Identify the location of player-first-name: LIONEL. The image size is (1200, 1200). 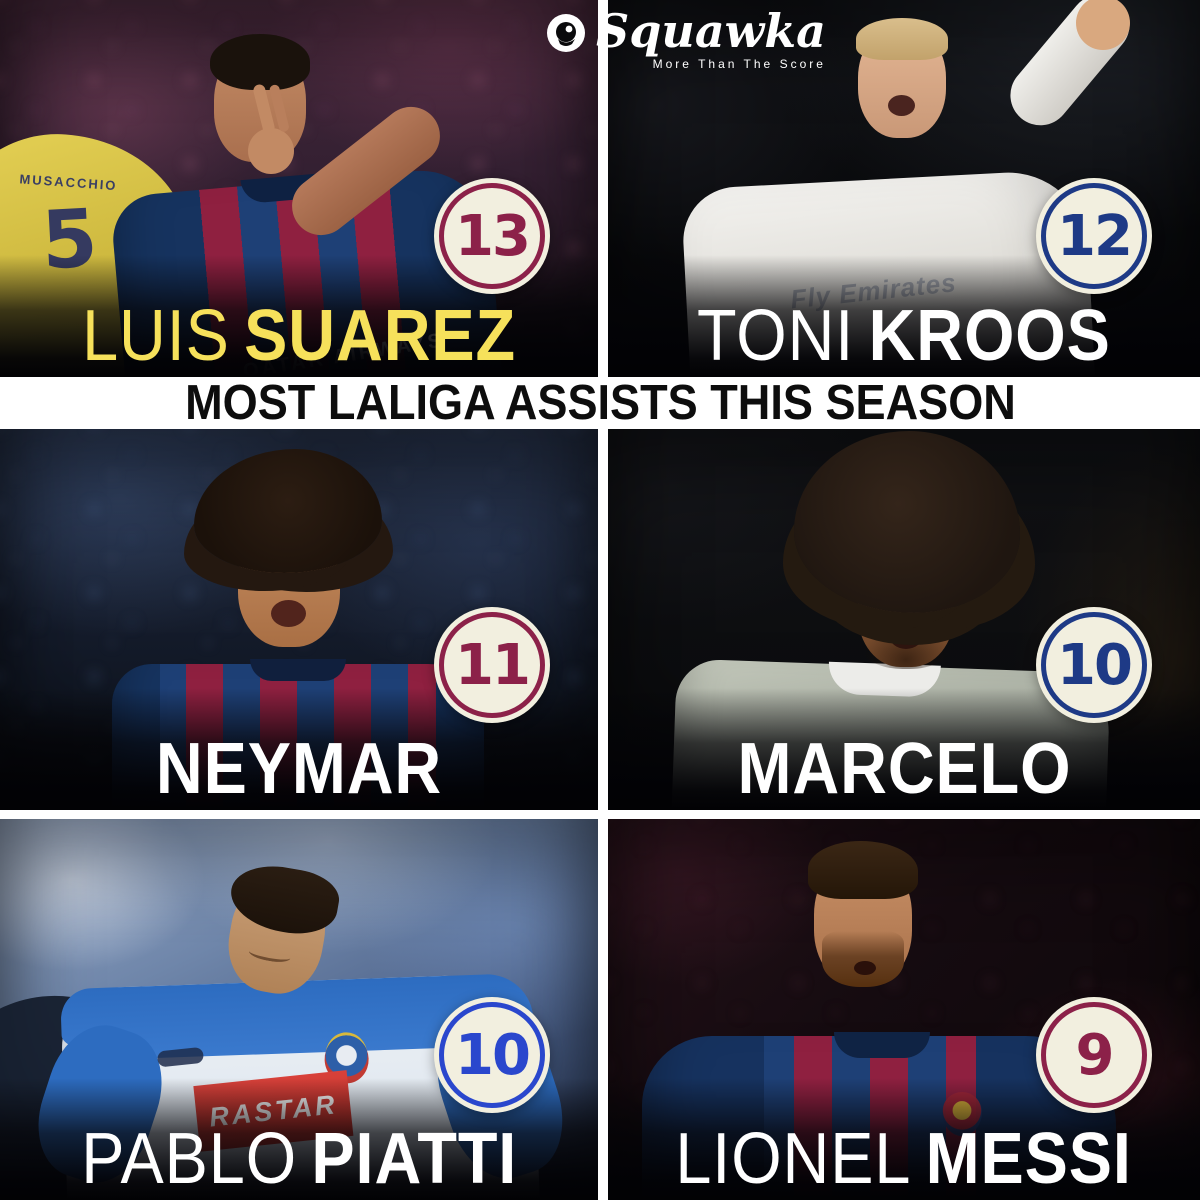
(793, 1159).